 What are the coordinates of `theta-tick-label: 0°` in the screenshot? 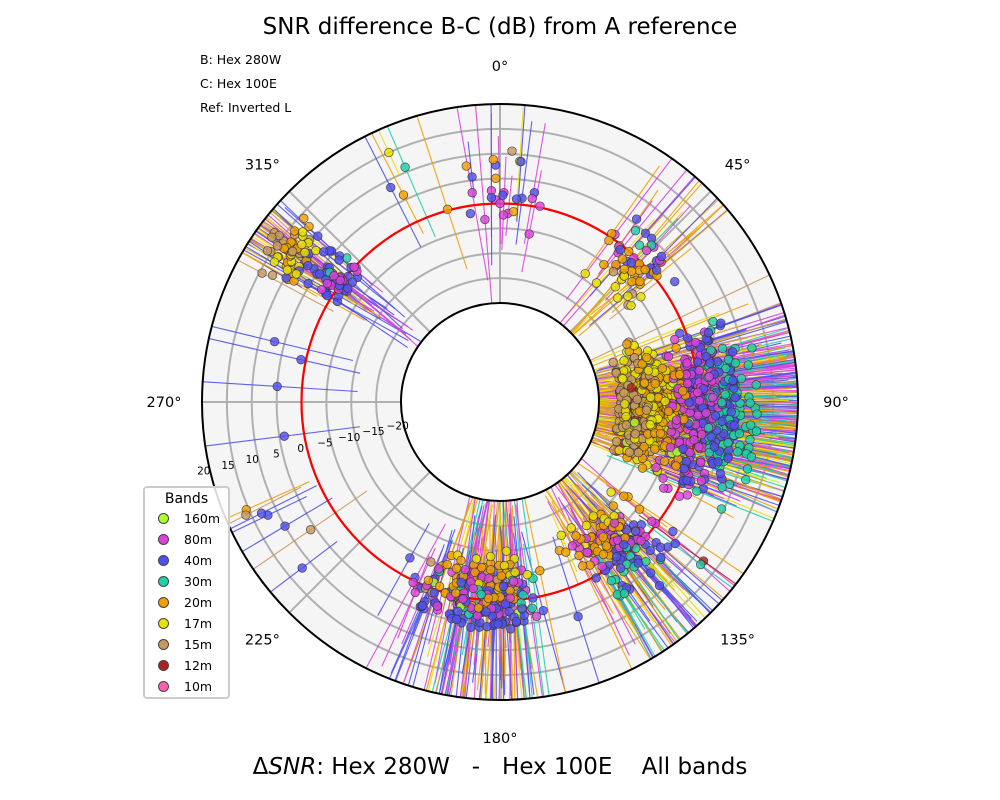 It's located at (500, 67).